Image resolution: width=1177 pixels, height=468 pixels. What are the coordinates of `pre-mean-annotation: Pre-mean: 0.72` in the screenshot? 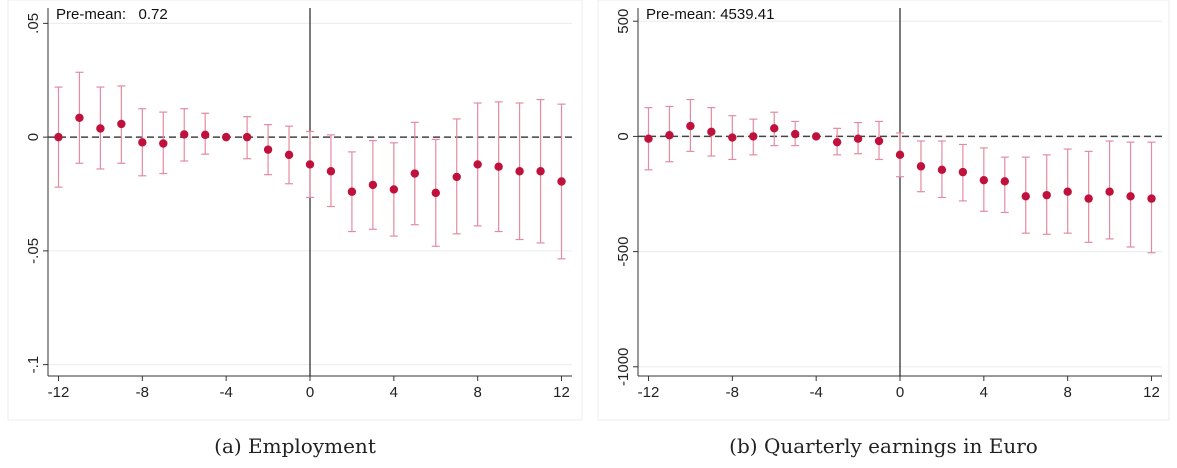 It's located at (112, 14).